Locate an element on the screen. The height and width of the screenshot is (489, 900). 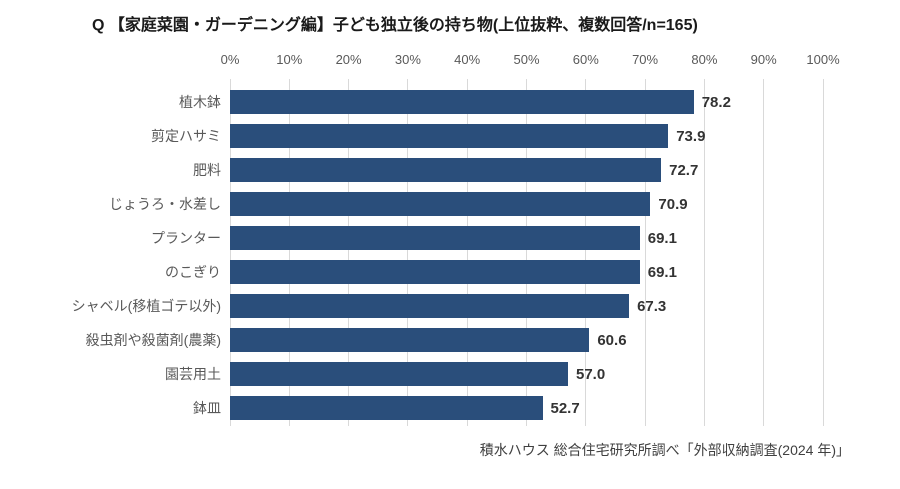
value-label: 52.7 is located at coordinates (565, 408).